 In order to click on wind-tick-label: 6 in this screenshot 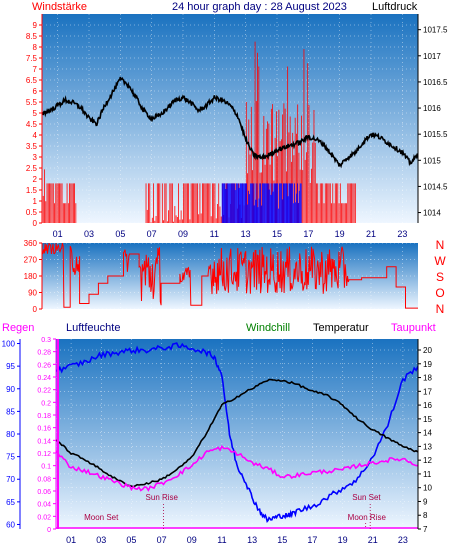, I will do `click(35, 91)`.